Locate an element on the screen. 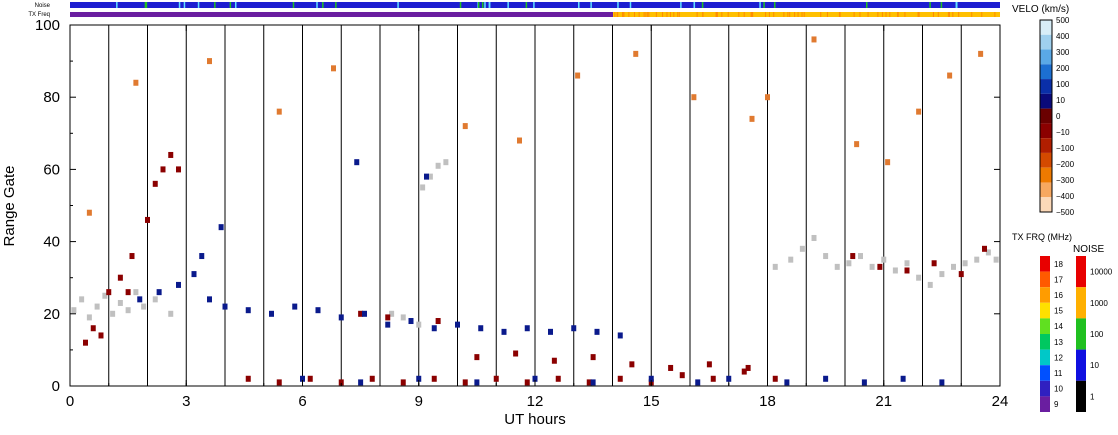 This screenshot has width=1118, height=435. txfreq-scale-label: 11 is located at coordinates (1058, 373).